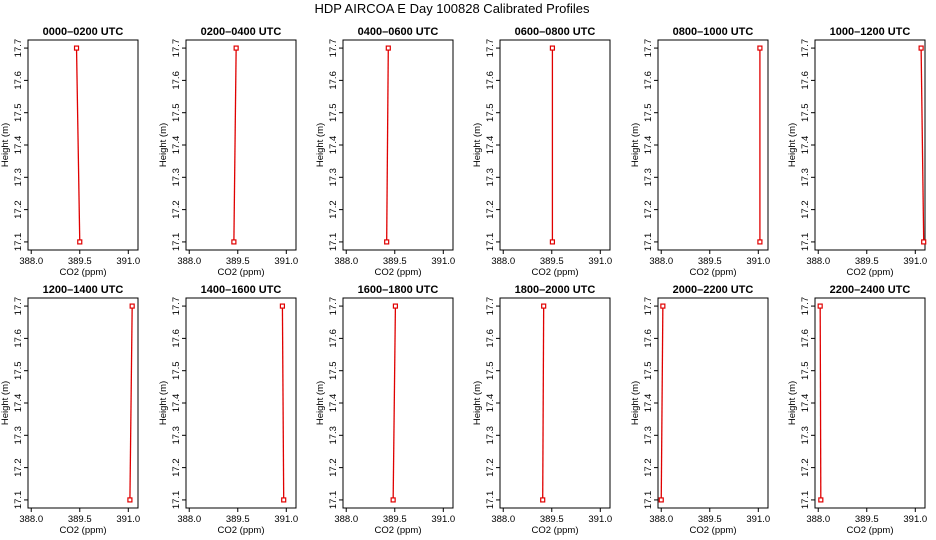 Image resolution: width=936 pixels, height=540 pixels. What do you see at coordinates (398, 32) in the screenshot?
I see `panel-title: 0400–0600 UTC` at bounding box center [398, 32].